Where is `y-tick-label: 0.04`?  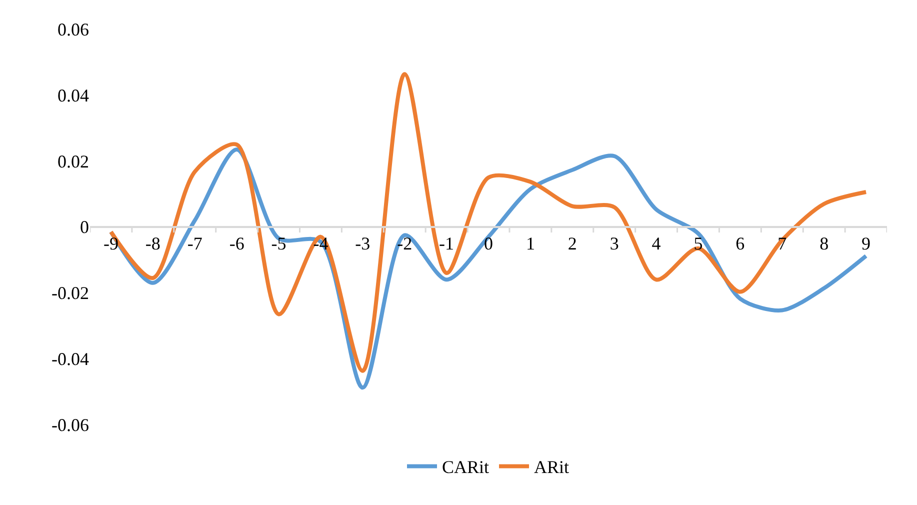
y-tick-label: 0.04 is located at coordinates (73, 95).